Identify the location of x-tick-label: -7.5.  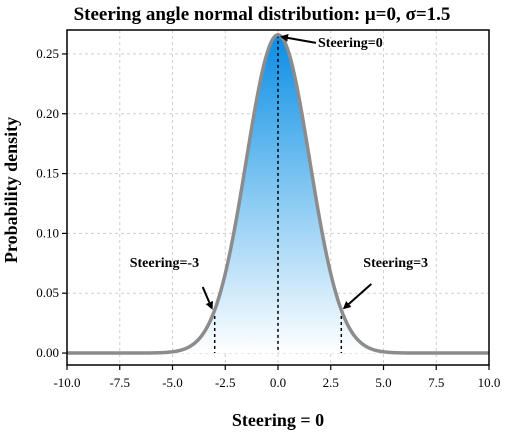
(119, 382).